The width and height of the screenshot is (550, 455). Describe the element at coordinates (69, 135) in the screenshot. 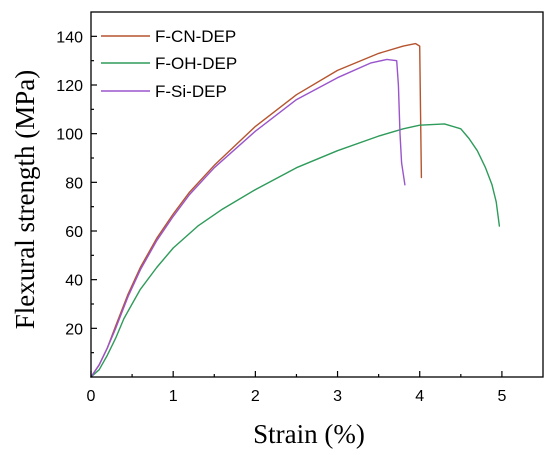

I see `y-tick-label: 100` at that location.